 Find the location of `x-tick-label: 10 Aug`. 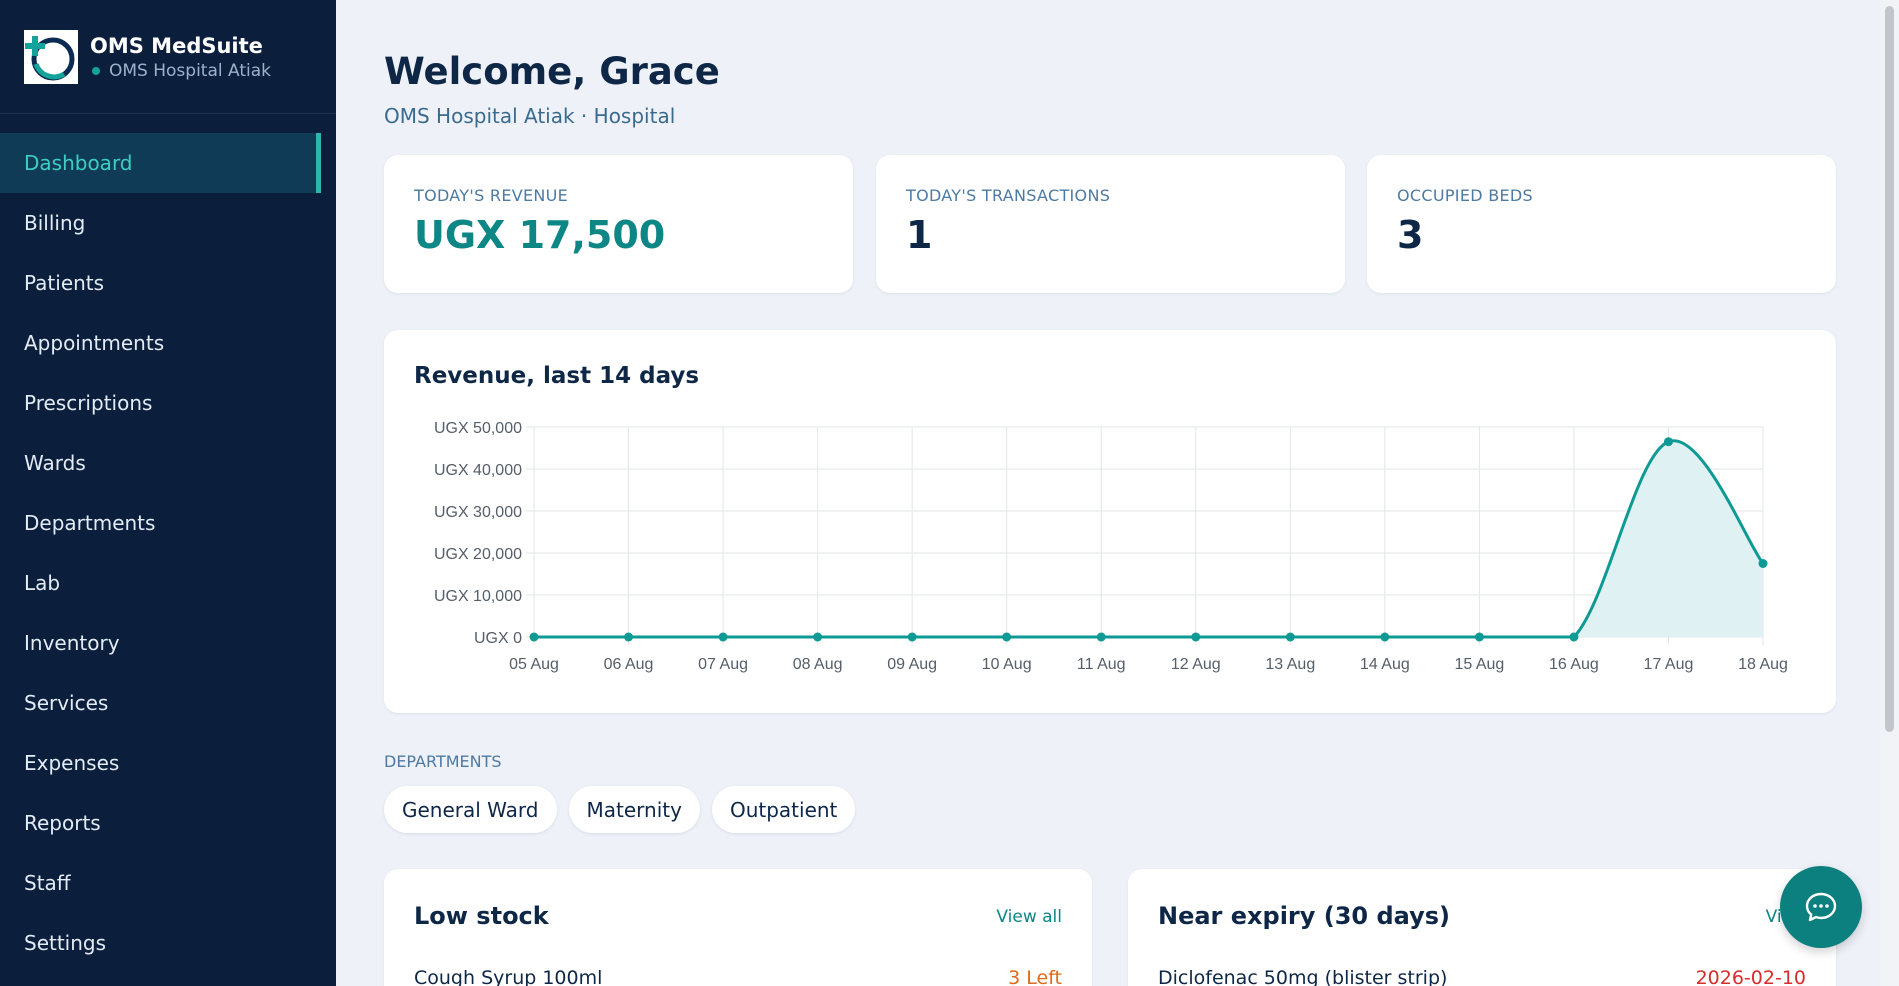

x-tick-label: 10 Aug is located at coordinates (1007, 664).